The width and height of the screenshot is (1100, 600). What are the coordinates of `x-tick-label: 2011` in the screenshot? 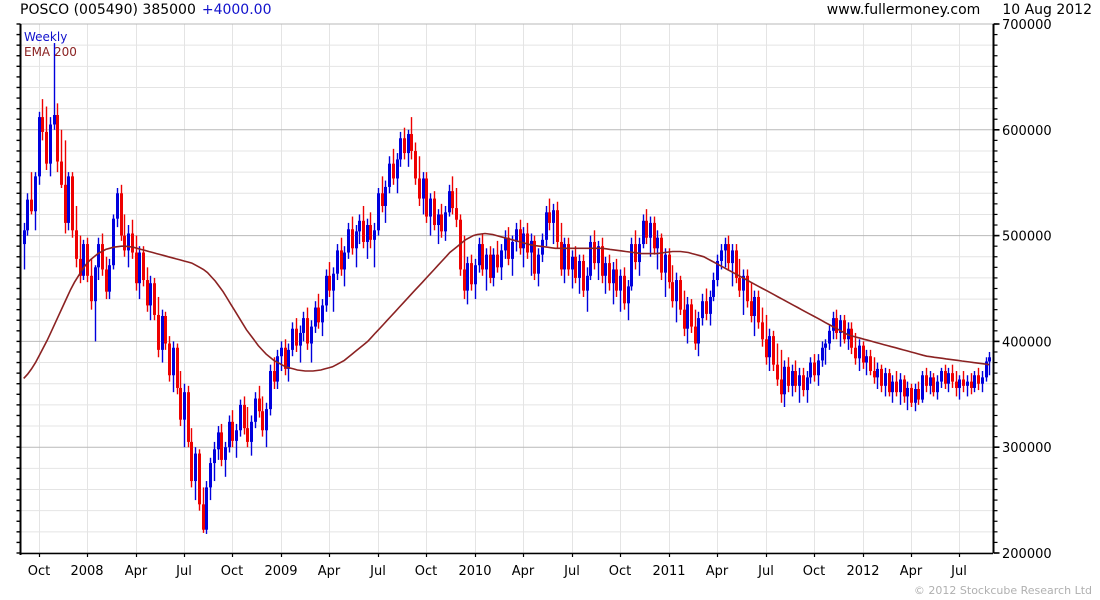 It's located at (668, 571).